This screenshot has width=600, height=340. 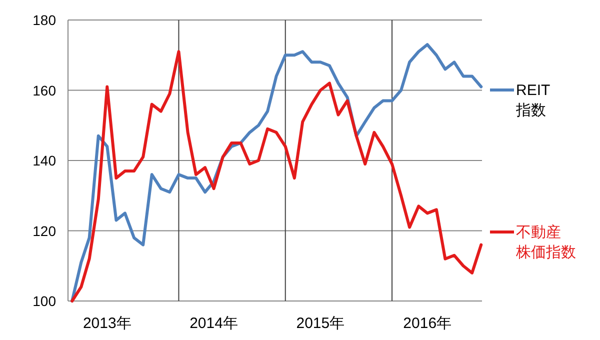 I want to click on x-tick-label: 2015年, so click(x=320, y=323).